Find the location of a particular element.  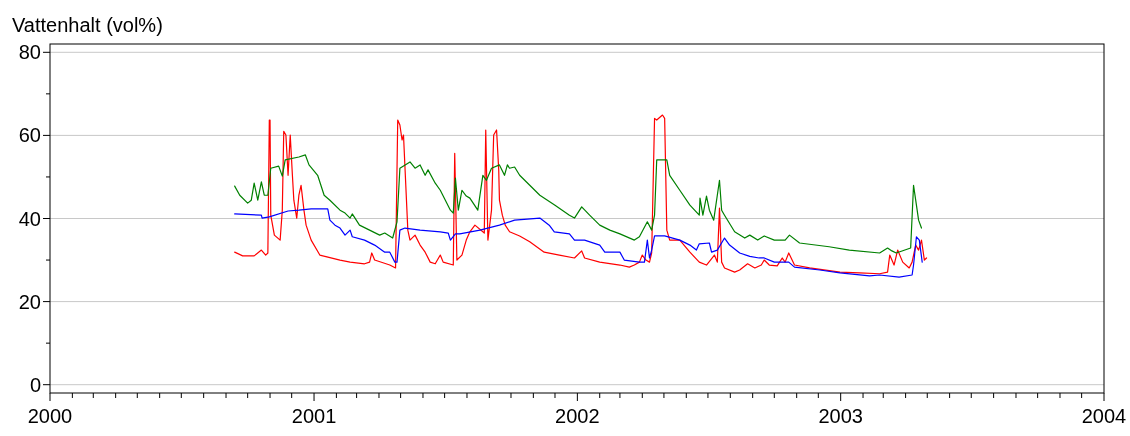

x-tick-label: 2001 is located at coordinates (314, 416).